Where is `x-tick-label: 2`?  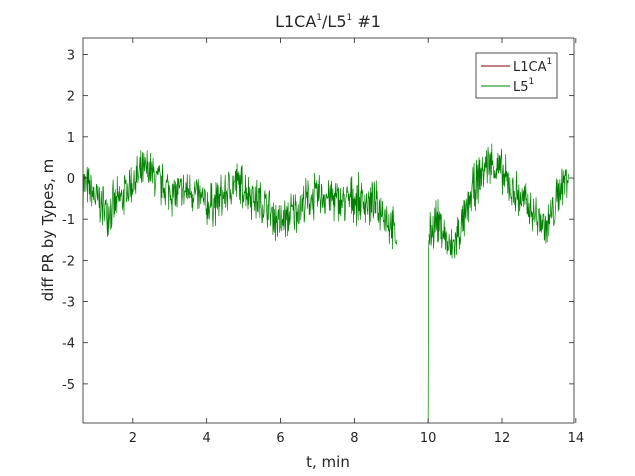
x-tick-label: 2 is located at coordinates (133, 438).